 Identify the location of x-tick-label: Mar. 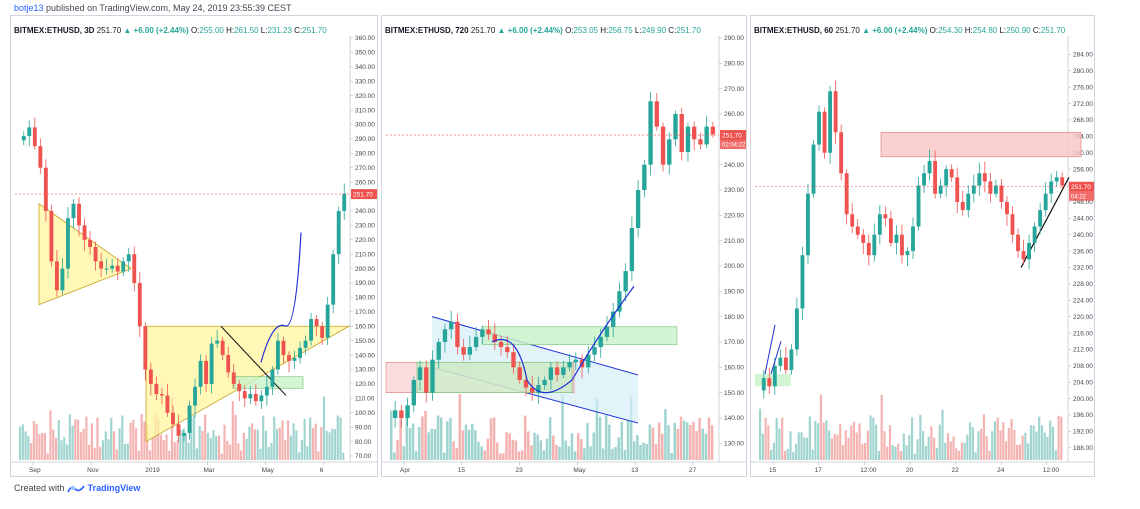
(209, 470).